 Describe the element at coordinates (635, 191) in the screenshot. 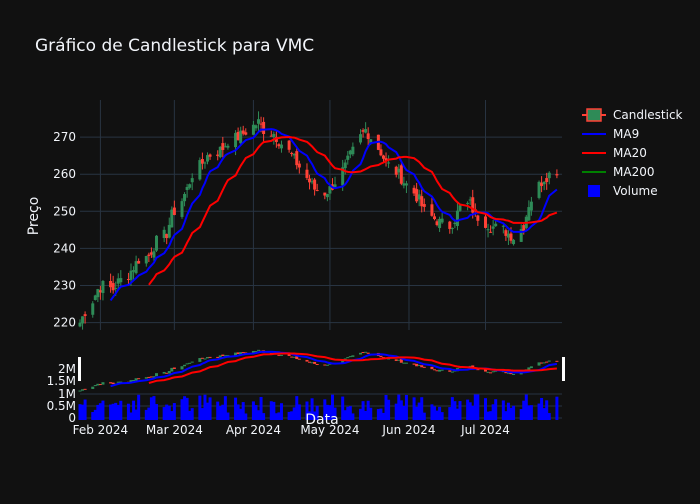

I see `legend-label: Volume` at that location.